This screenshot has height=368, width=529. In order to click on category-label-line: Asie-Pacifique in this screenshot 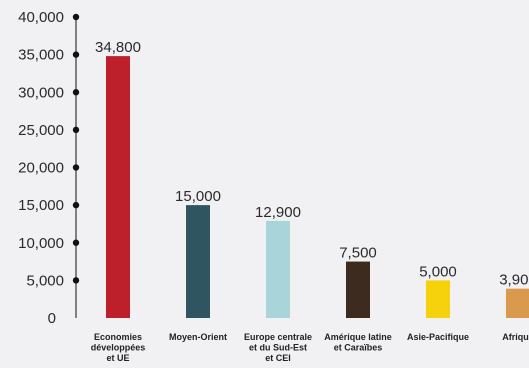, I will do `click(438, 337)`.